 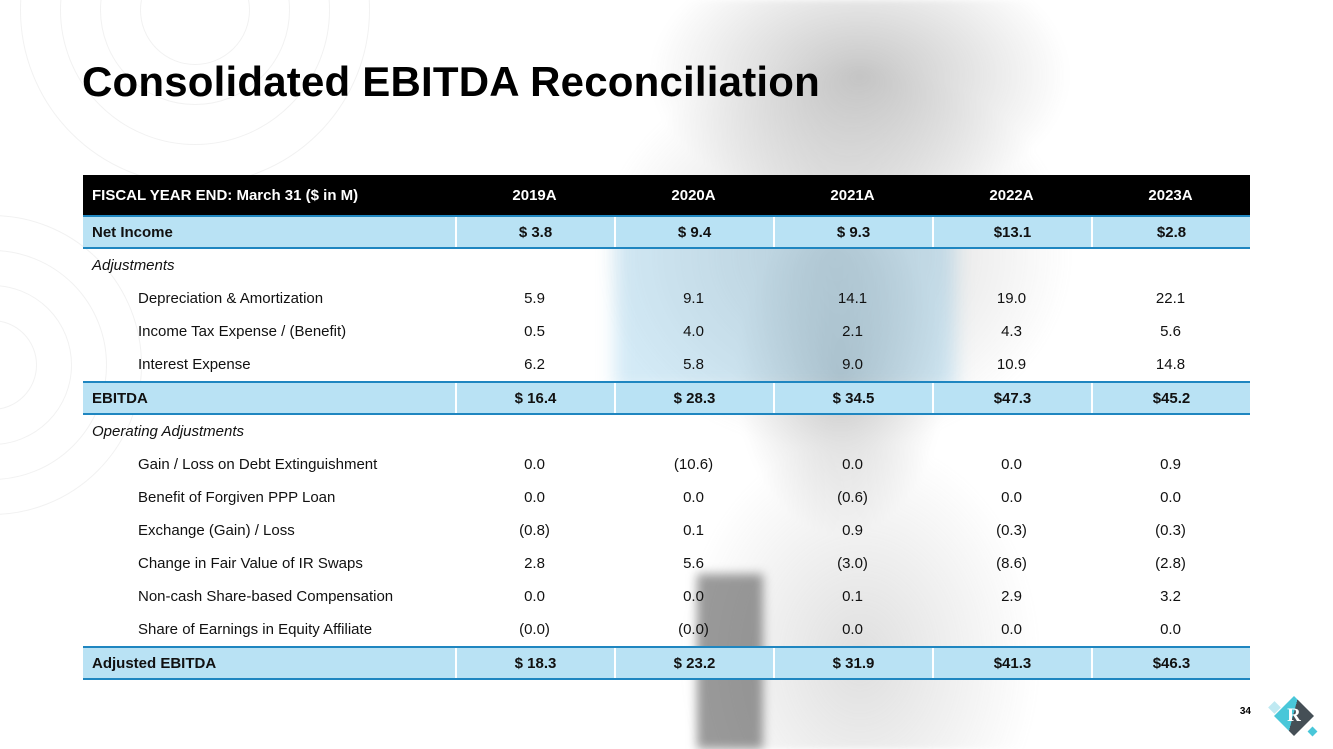 What do you see at coordinates (852, 364) in the screenshot?
I see `row-value: 9.0` at bounding box center [852, 364].